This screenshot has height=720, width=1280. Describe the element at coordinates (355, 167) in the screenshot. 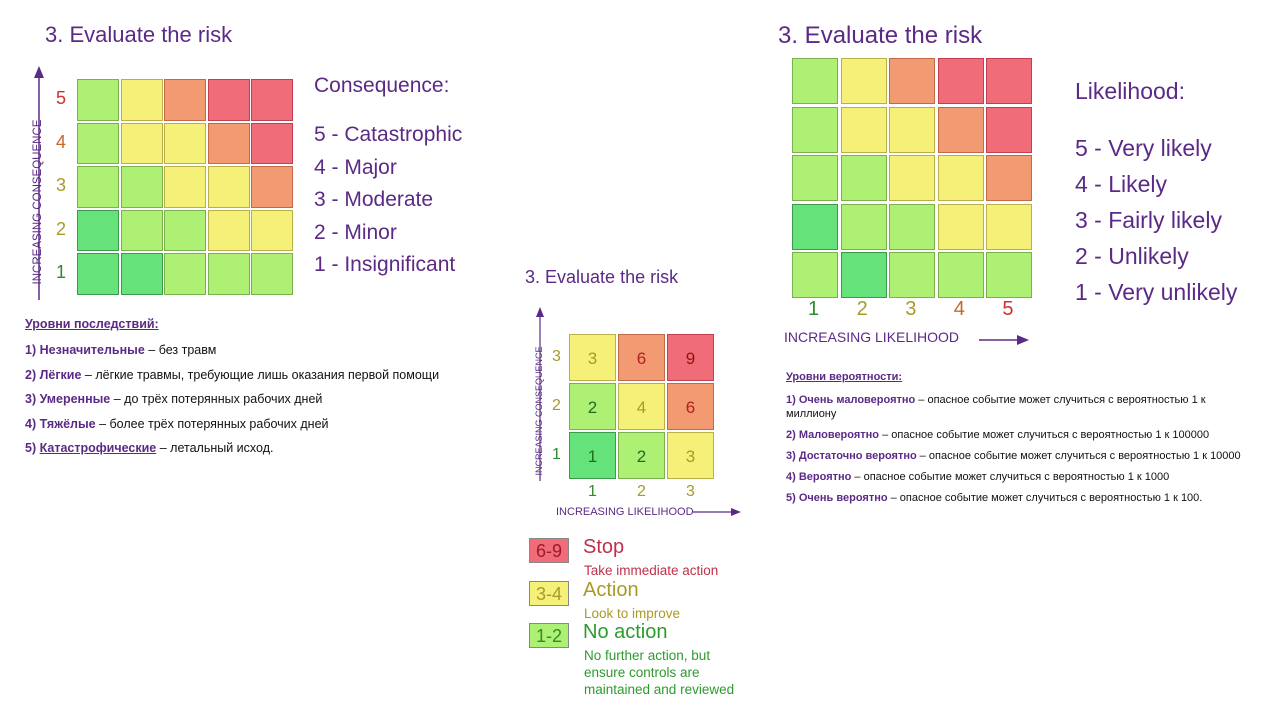

I see `left-legend-item: 4 - Major` at that location.